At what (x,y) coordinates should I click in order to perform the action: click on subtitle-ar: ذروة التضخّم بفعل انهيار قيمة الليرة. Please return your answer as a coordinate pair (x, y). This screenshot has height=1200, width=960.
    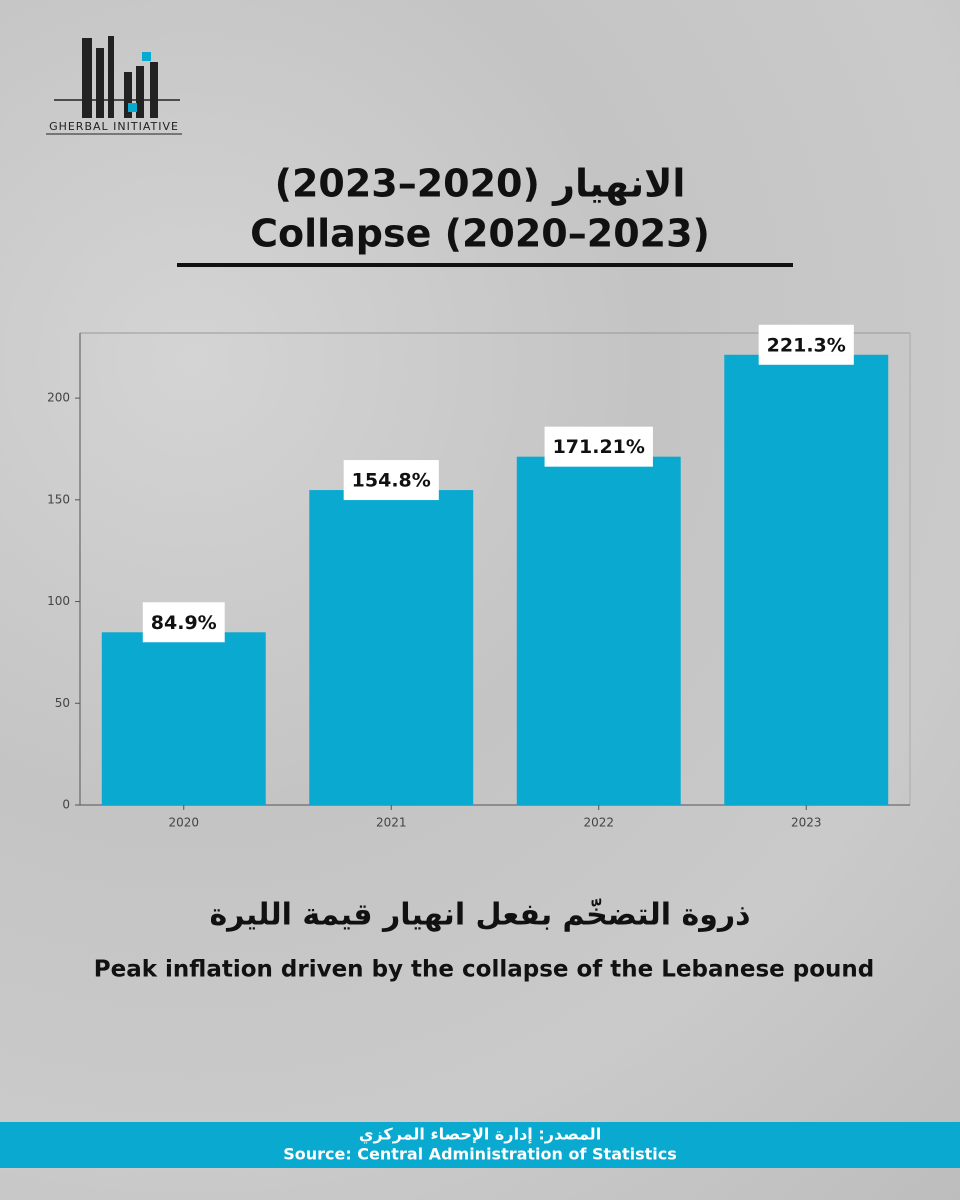
    Looking at the image, I should click on (479, 915).